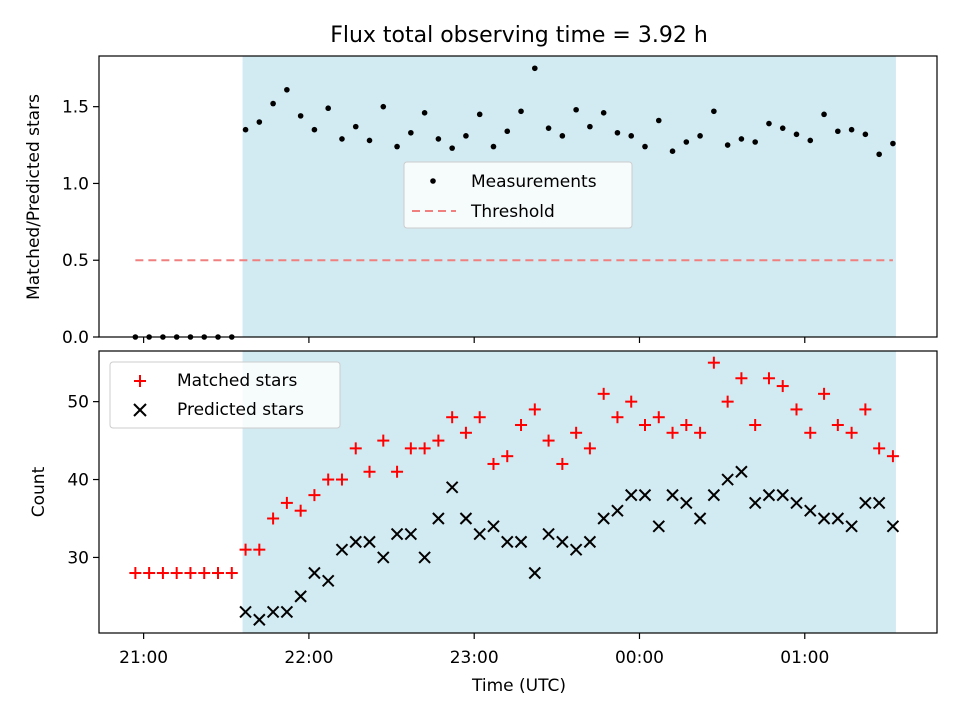 The height and width of the screenshot is (720, 960). I want to click on x-tick-label: 23:00, so click(474, 658).